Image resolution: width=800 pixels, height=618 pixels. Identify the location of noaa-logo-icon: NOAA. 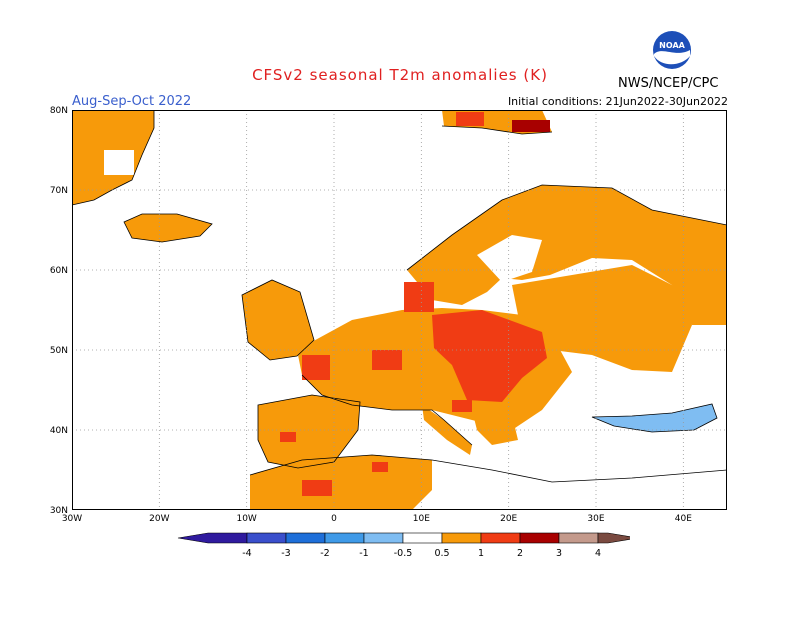
(672, 50).